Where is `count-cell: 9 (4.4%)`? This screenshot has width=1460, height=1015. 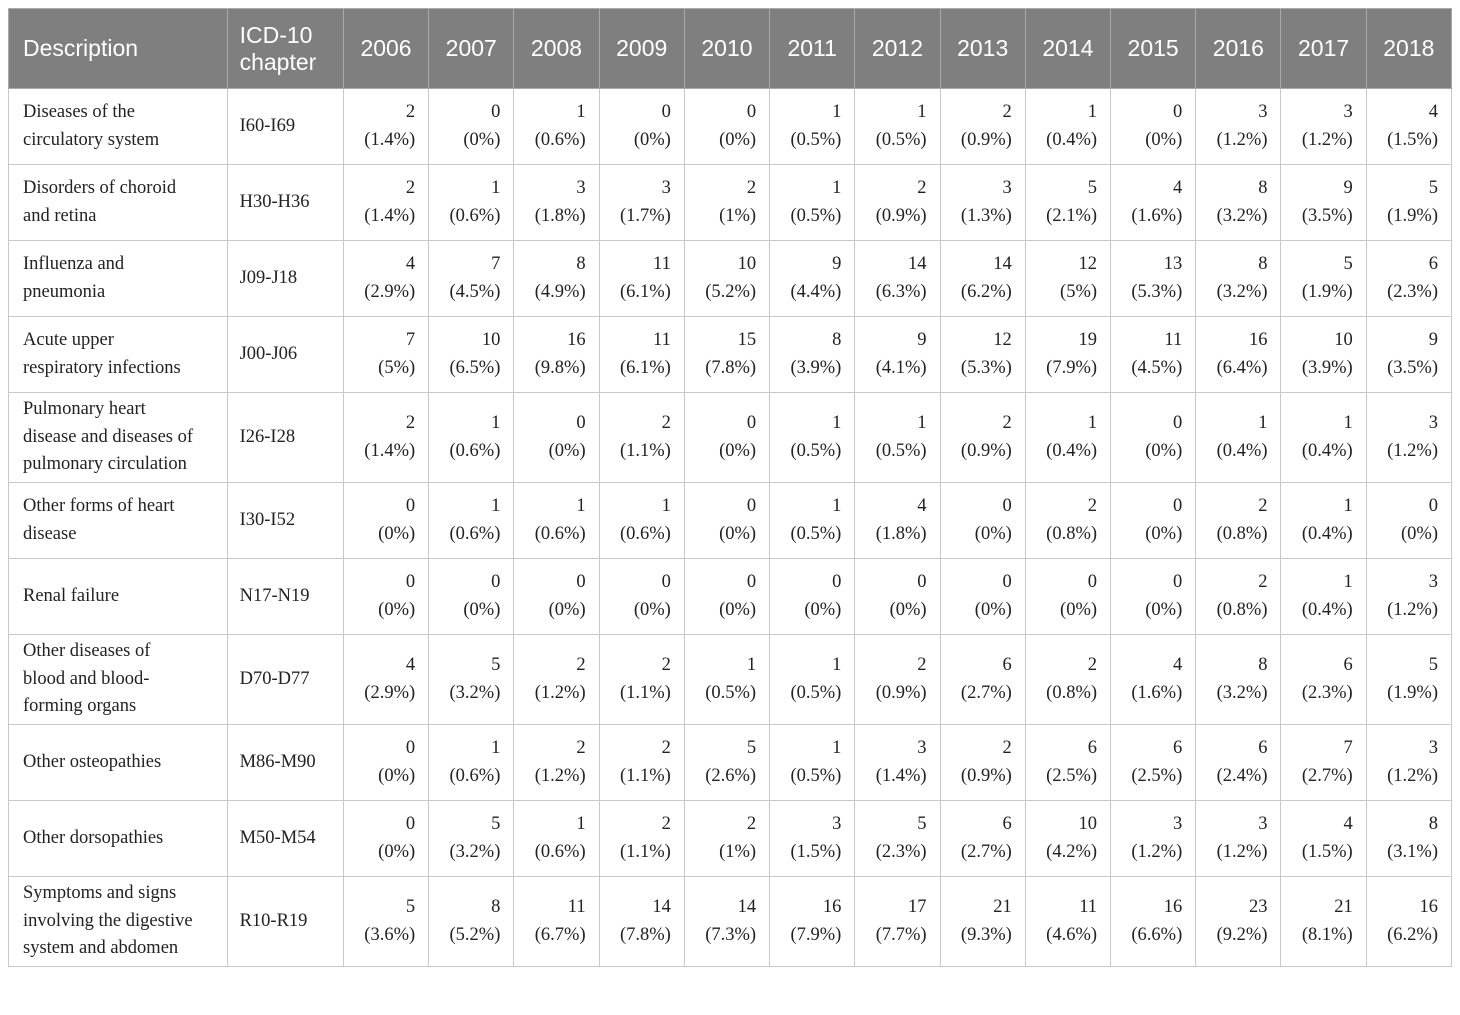 count-cell: 9 (4.4%) is located at coordinates (812, 278).